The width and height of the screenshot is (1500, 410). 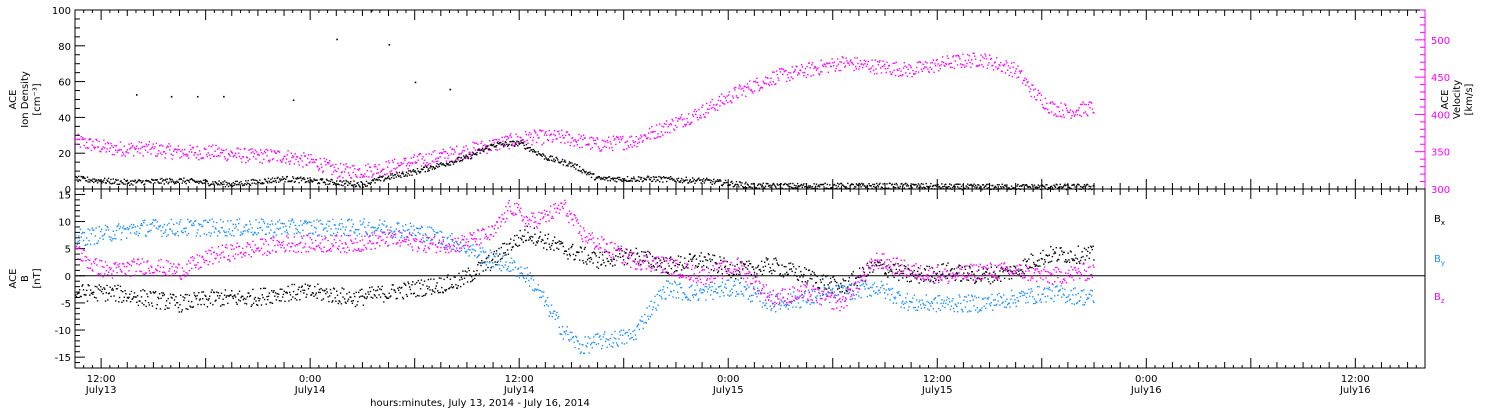 What do you see at coordinates (94, 244) in the screenshot?
I see `series-by-point` at bounding box center [94, 244].